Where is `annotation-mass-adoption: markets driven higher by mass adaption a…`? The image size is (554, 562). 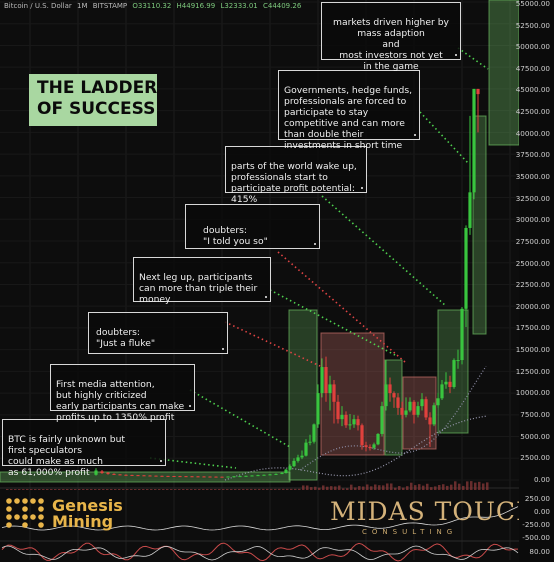 annotation-mass-adoption: markets driven higher by mass adaption a… is located at coordinates (391, 31).